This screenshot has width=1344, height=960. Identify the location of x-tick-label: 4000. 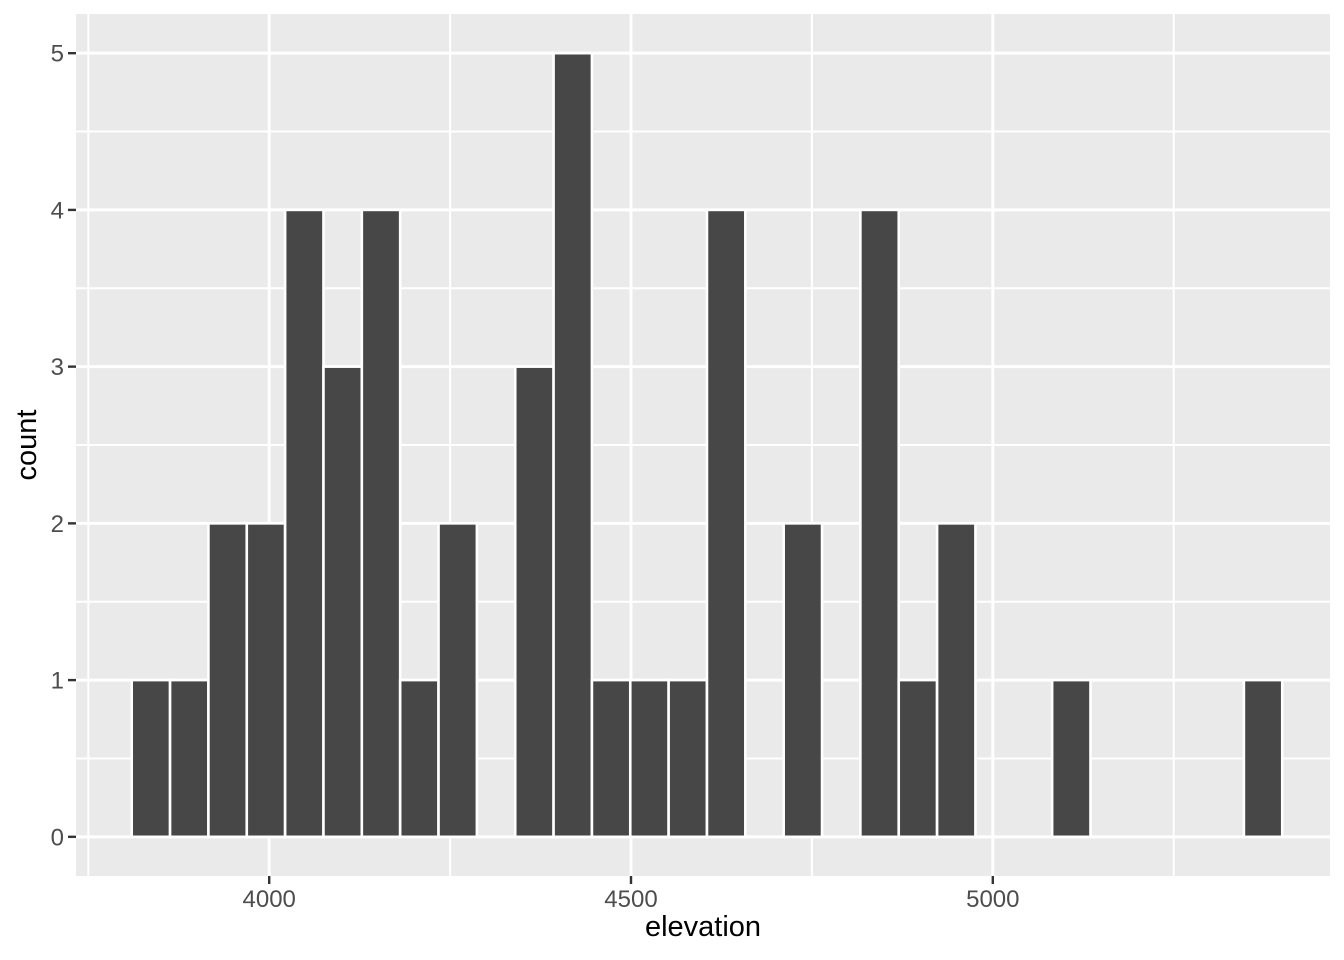
(269, 899).